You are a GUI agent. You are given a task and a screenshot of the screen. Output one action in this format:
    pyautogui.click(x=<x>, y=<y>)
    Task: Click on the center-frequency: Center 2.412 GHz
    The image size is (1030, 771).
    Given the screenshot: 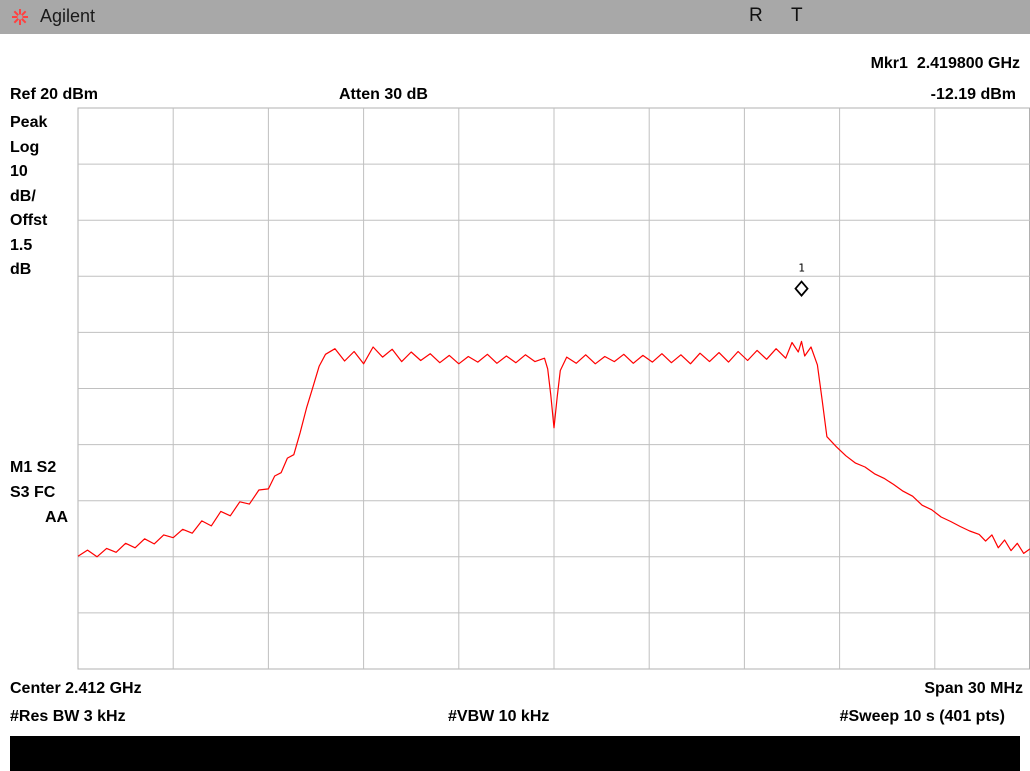 What is the action you would take?
    pyautogui.click(x=76, y=688)
    